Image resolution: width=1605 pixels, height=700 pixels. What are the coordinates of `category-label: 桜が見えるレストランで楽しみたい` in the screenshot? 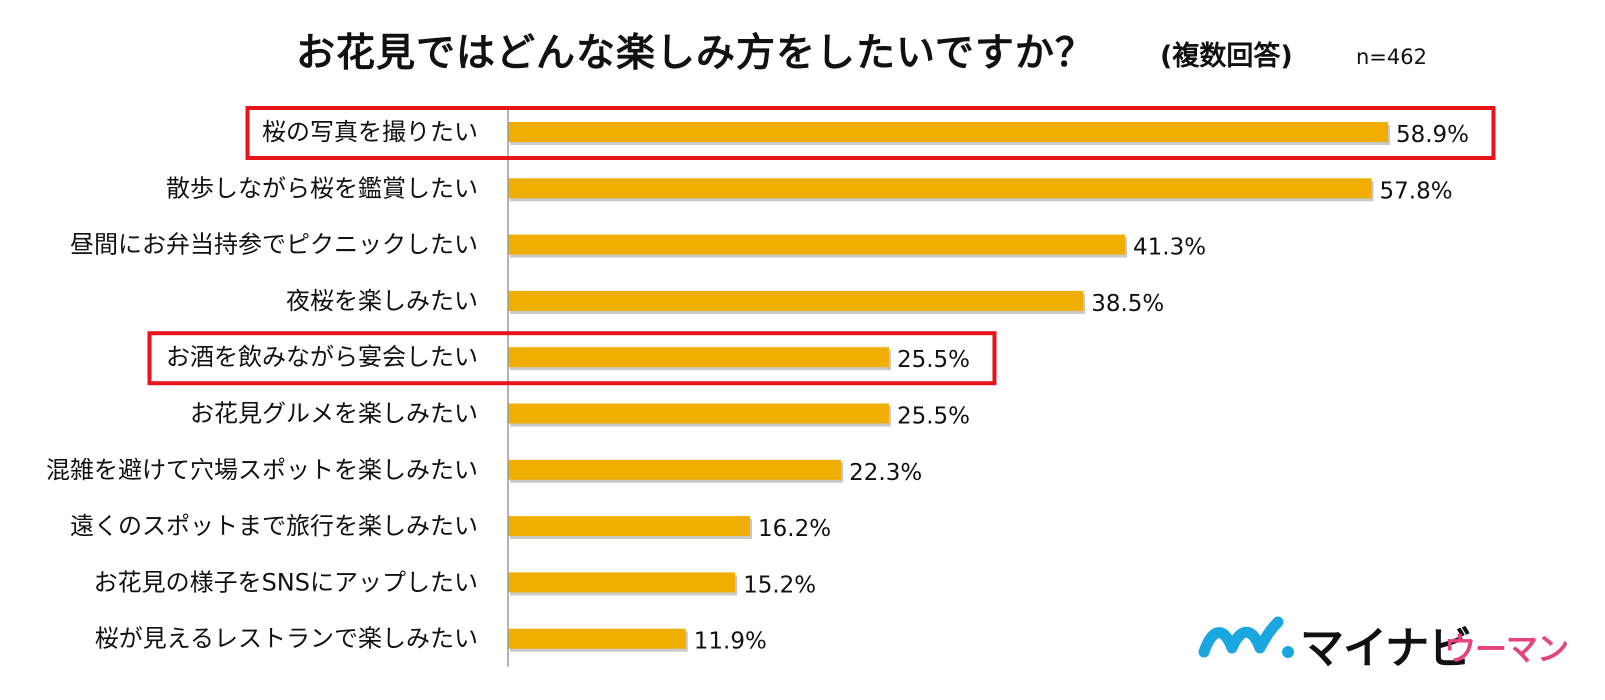 It's located at (286, 639).